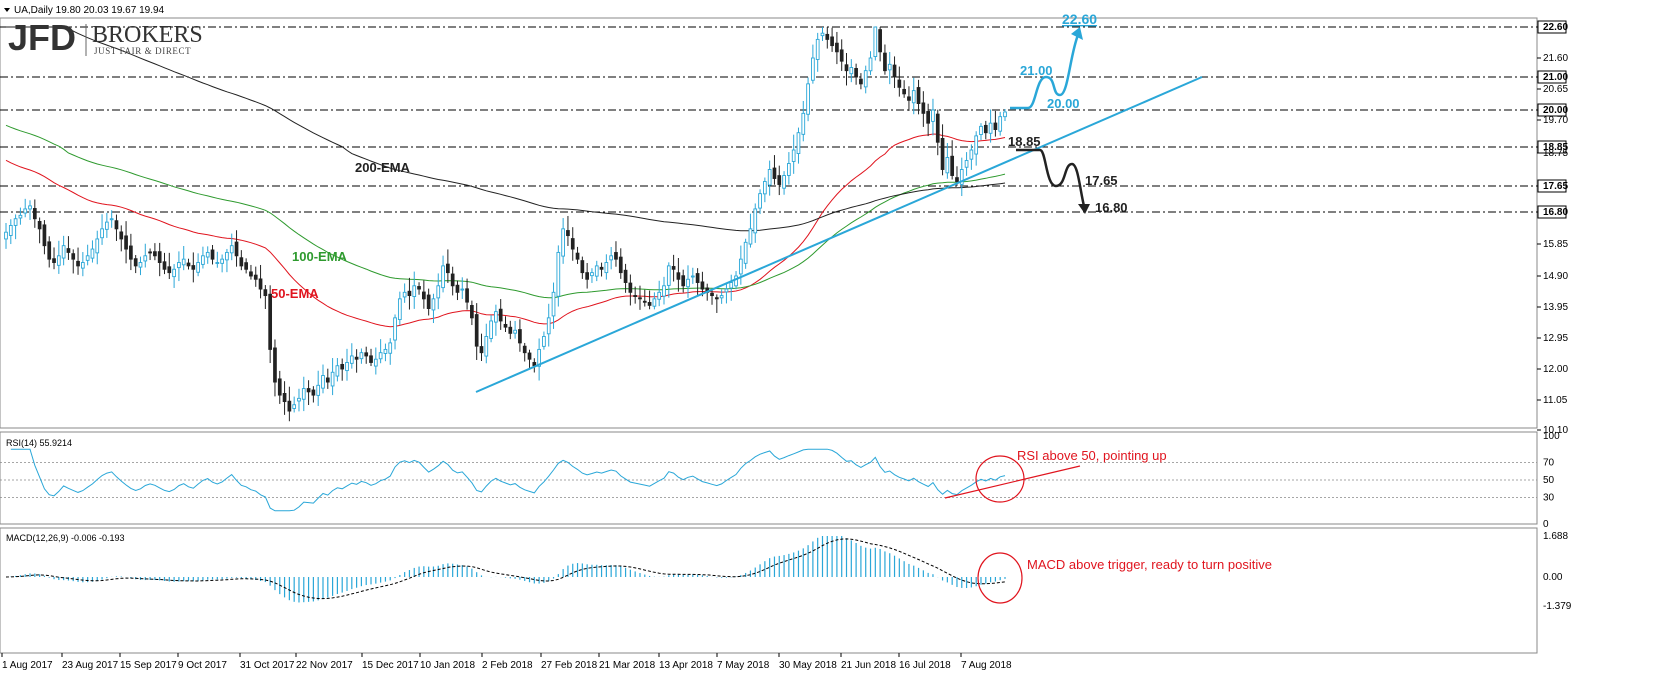 The width and height of the screenshot is (1674, 675). What do you see at coordinates (147, 35) in the screenshot?
I see `logo-brokers: BROKERS` at bounding box center [147, 35].